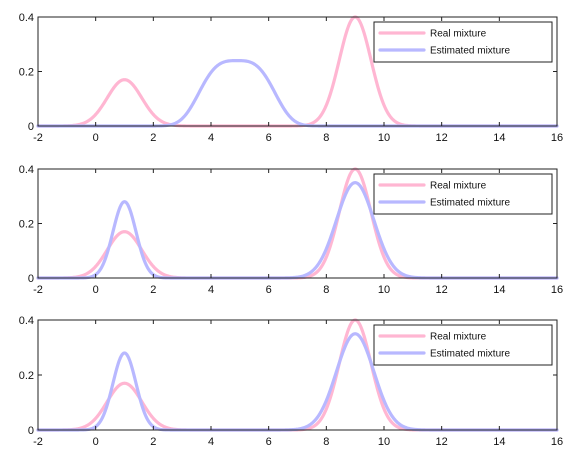 Image resolution: width=566 pixels, height=449 pixels. Describe the element at coordinates (297, 93) in the screenshot. I see `series-line-estimated-mixture` at that location.